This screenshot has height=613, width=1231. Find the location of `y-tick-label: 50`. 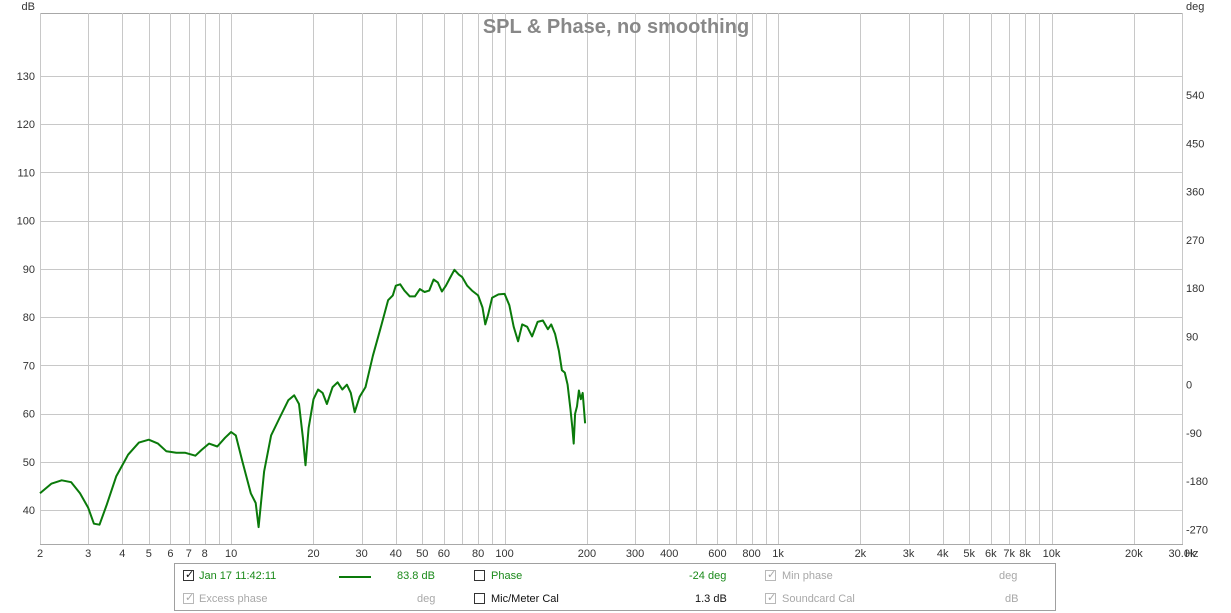

y-tick-label: 50 is located at coordinates (29, 463).